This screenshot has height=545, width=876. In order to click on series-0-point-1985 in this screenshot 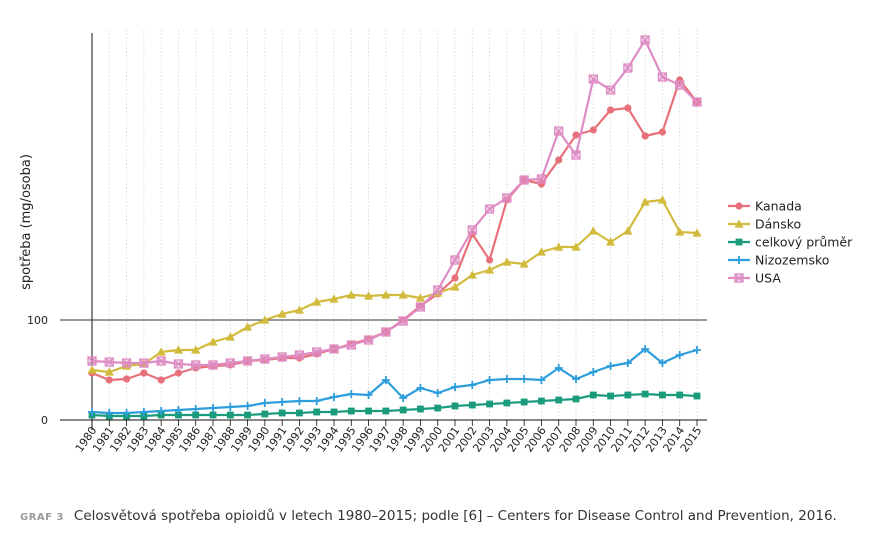, I will do `click(178, 373)`.